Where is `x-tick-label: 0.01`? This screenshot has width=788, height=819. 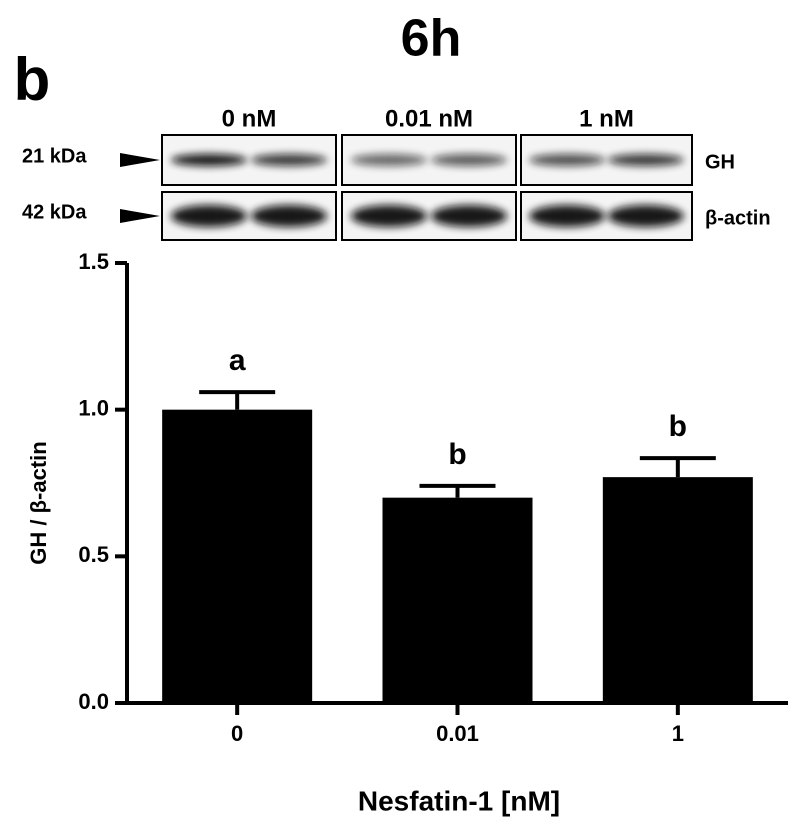 x-tick-label: 0.01 is located at coordinates (457, 733).